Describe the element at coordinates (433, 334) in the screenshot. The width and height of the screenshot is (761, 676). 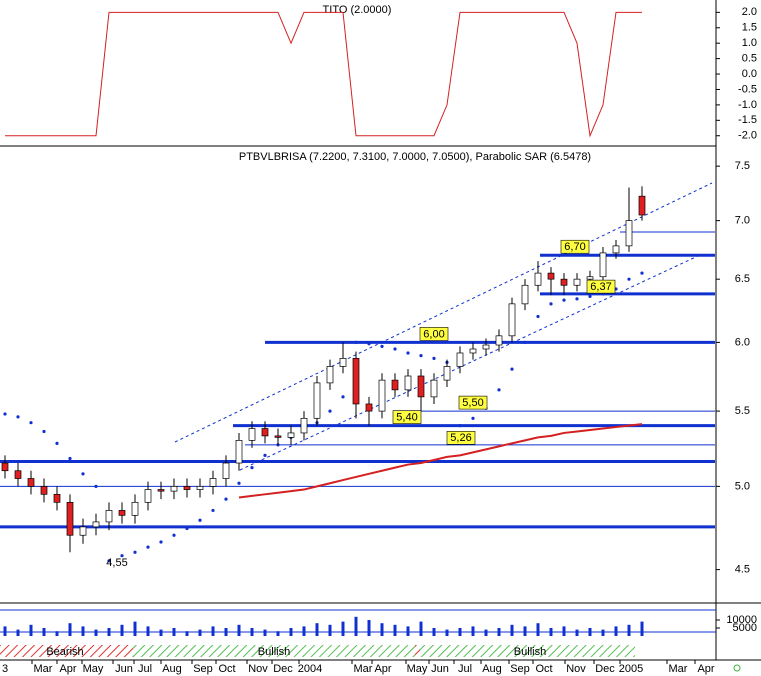
I see `annotation-label: 6,00` at that location.